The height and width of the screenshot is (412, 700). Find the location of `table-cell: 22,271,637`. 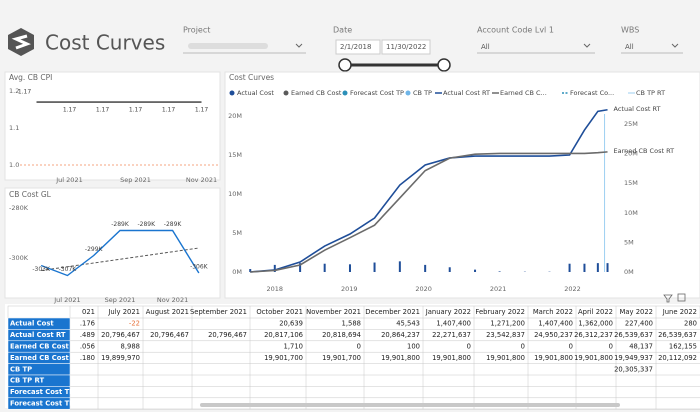

table-cell: 22,271,637 is located at coordinates (451, 335).